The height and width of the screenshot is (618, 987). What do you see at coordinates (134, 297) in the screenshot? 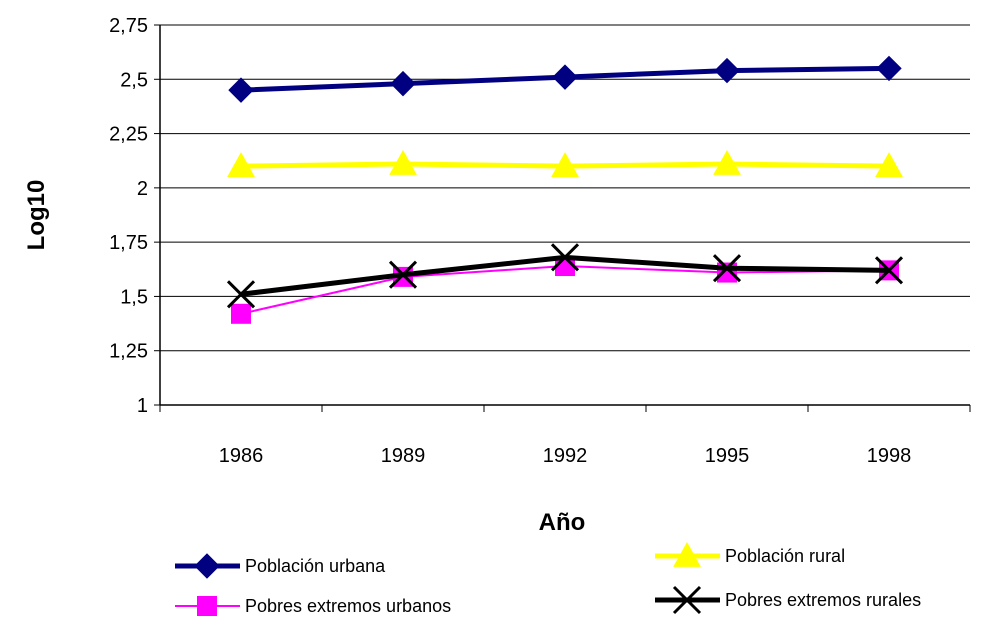
I see `y-tick-label: 1,5` at bounding box center [134, 297].